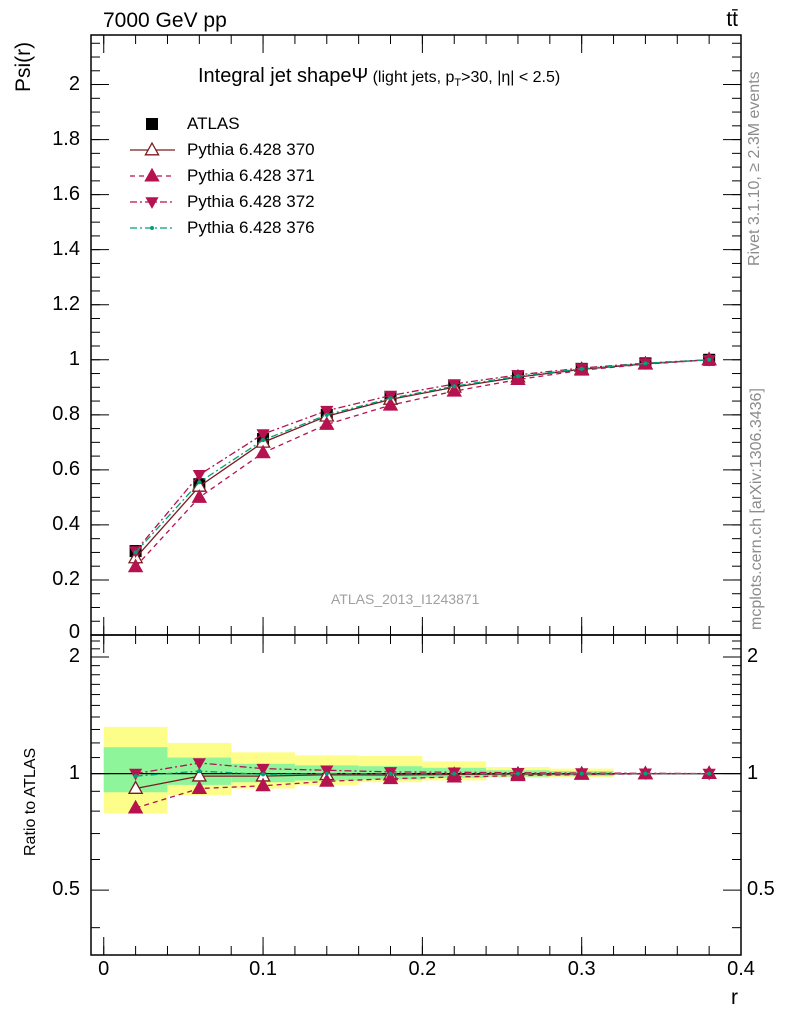 The image size is (786, 1024). I want to click on x-axis-label: r, so click(734, 997).